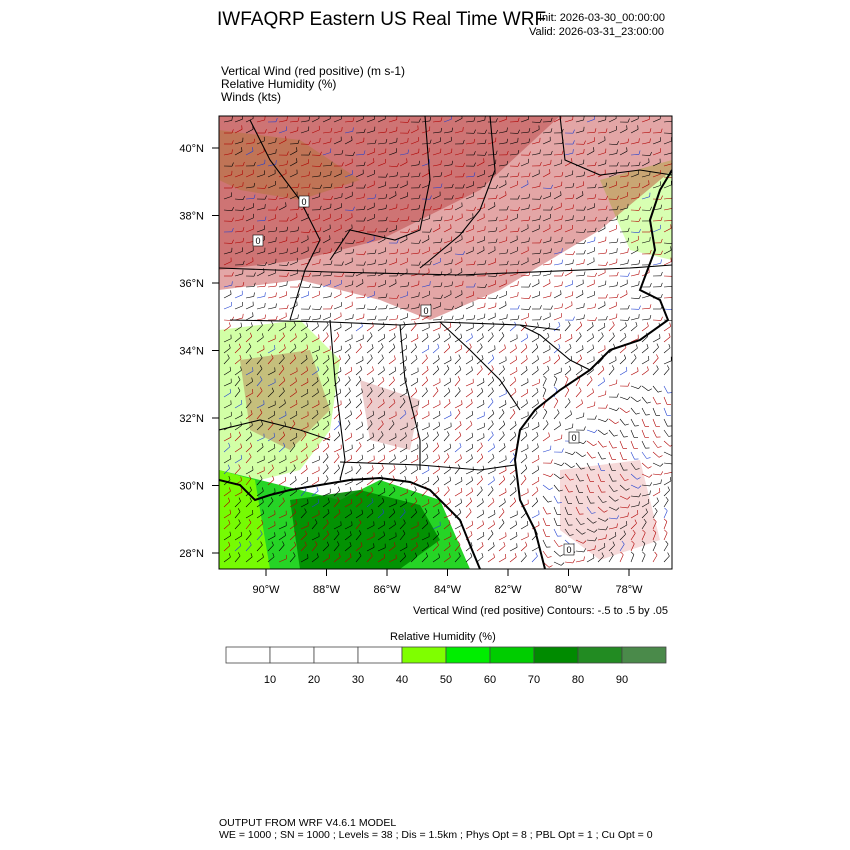  Describe the element at coordinates (602, 18) in the screenshot. I see `init-time: Init: 2026-03-30_00:00:00` at that location.